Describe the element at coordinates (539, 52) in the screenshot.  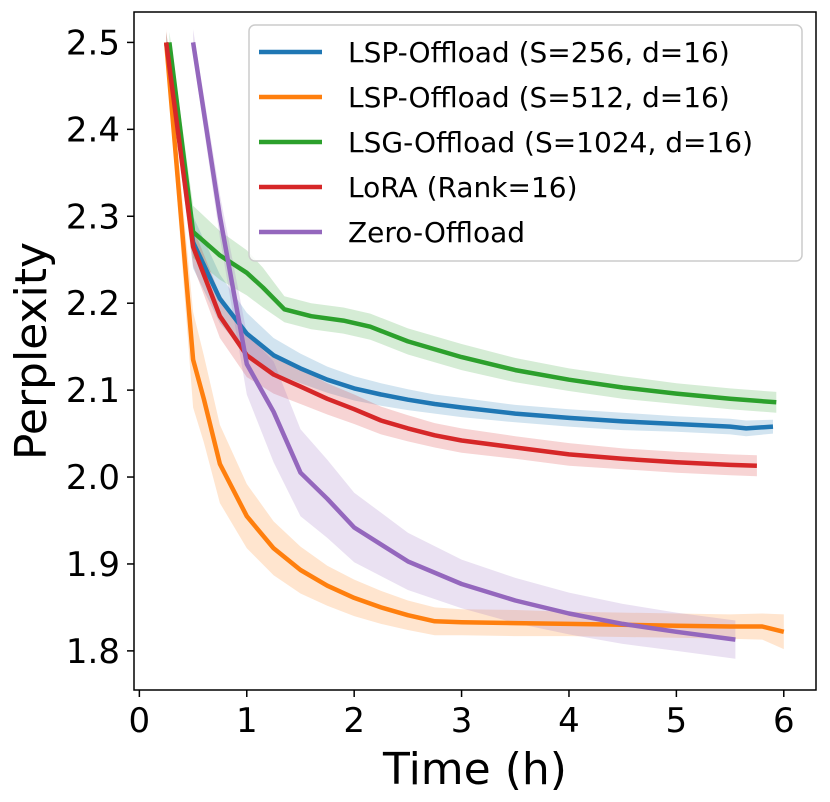
I see `legend-label: LSP-Offload (S=256, d=16)` at that location.